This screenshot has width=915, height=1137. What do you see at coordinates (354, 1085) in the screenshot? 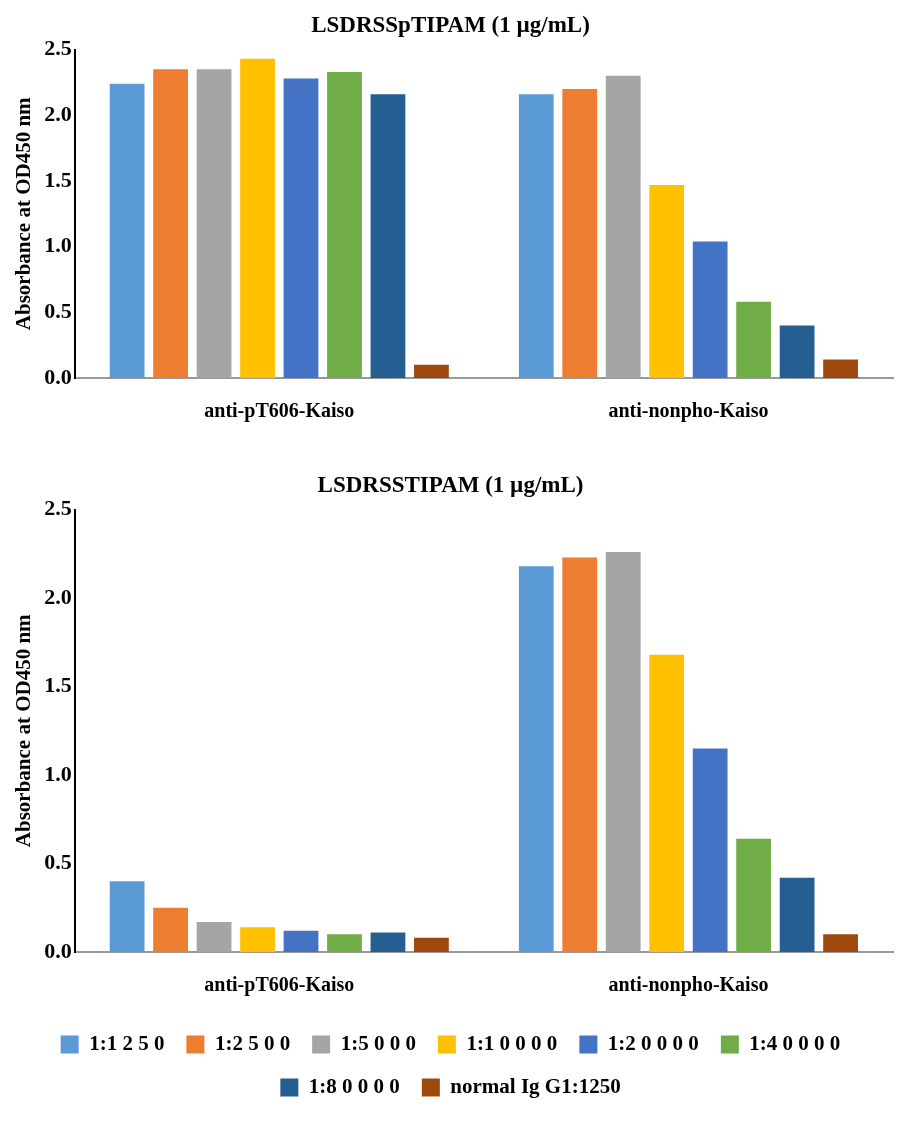
I see `legend-label: 1:8 0 0 0 0` at bounding box center [354, 1085].